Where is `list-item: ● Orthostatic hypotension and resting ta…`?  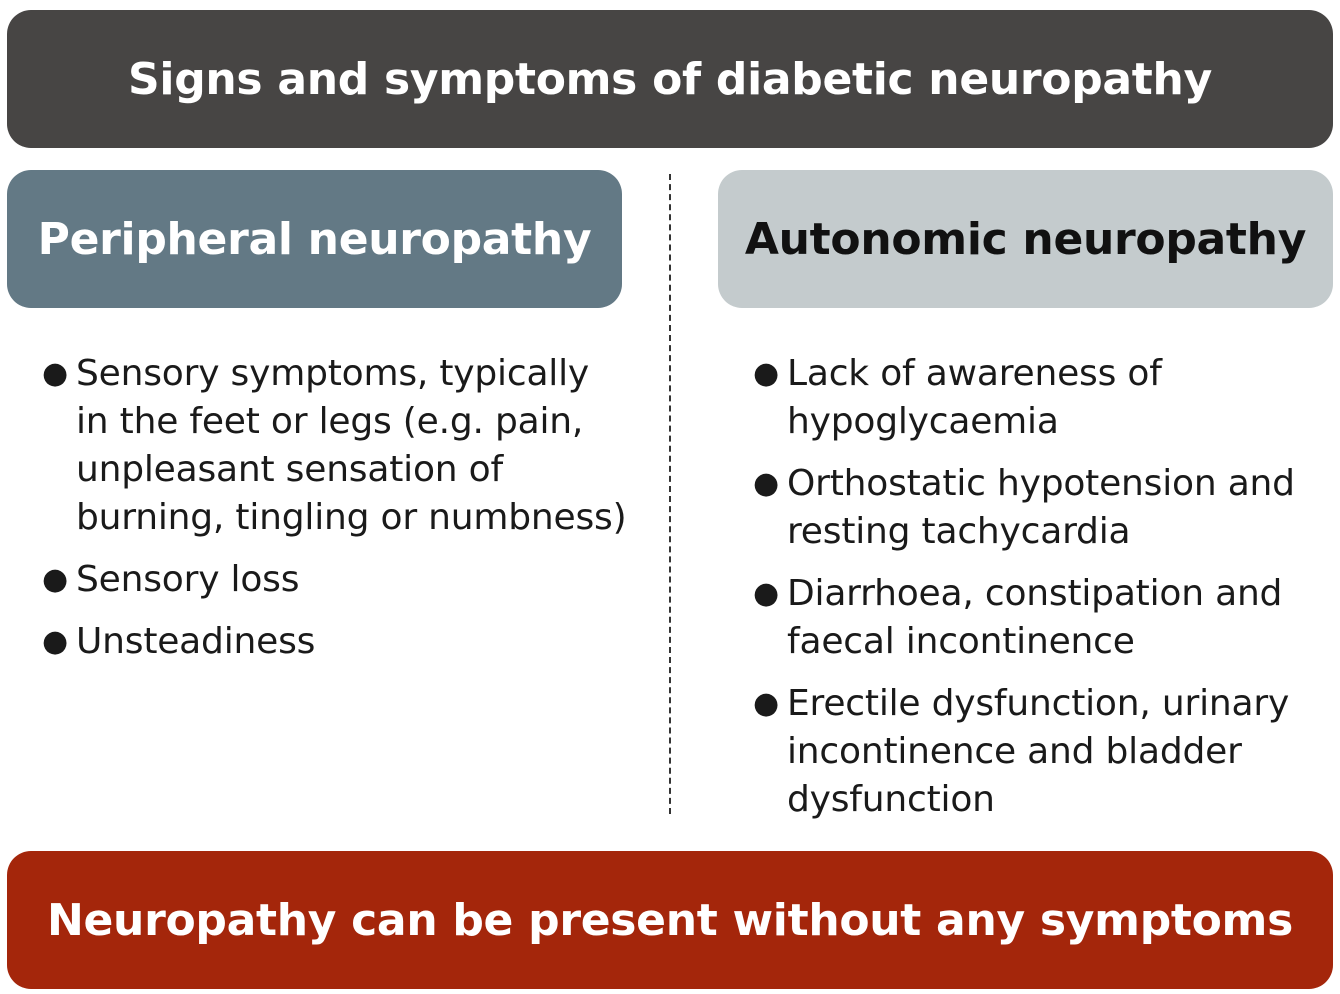
list-item: ● Orthostatic hypotension and resting ta… is located at coordinates (1038, 508).